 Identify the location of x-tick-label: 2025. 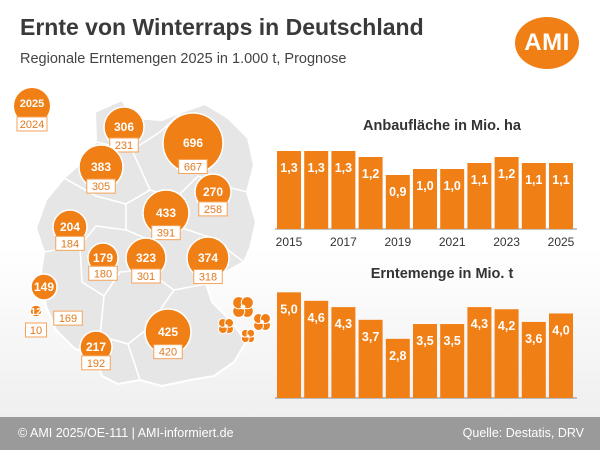
(561, 242).